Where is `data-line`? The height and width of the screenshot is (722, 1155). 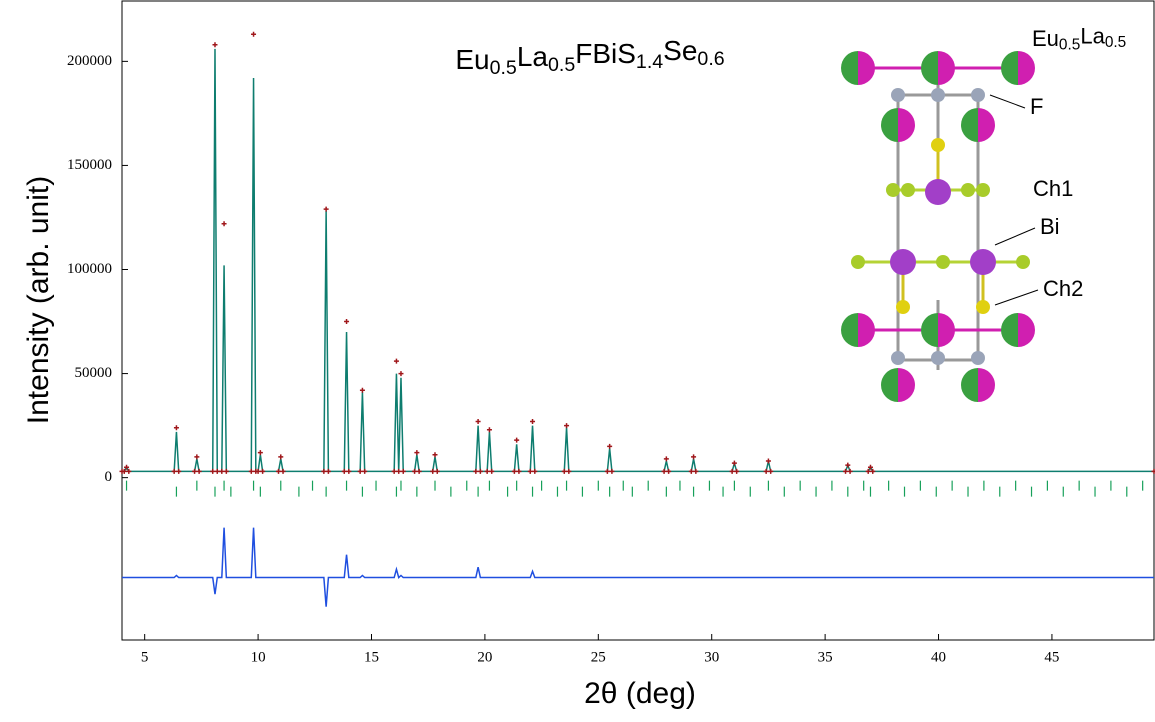 data-line is located at coordinates (638, 567).